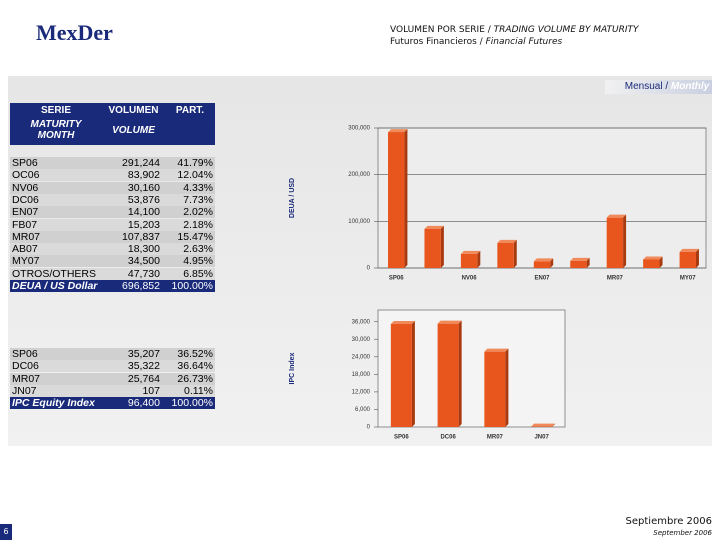 This screenshot has height=540, width=720. I want to click on y-tick-label: 12,000, so click(361, 392).